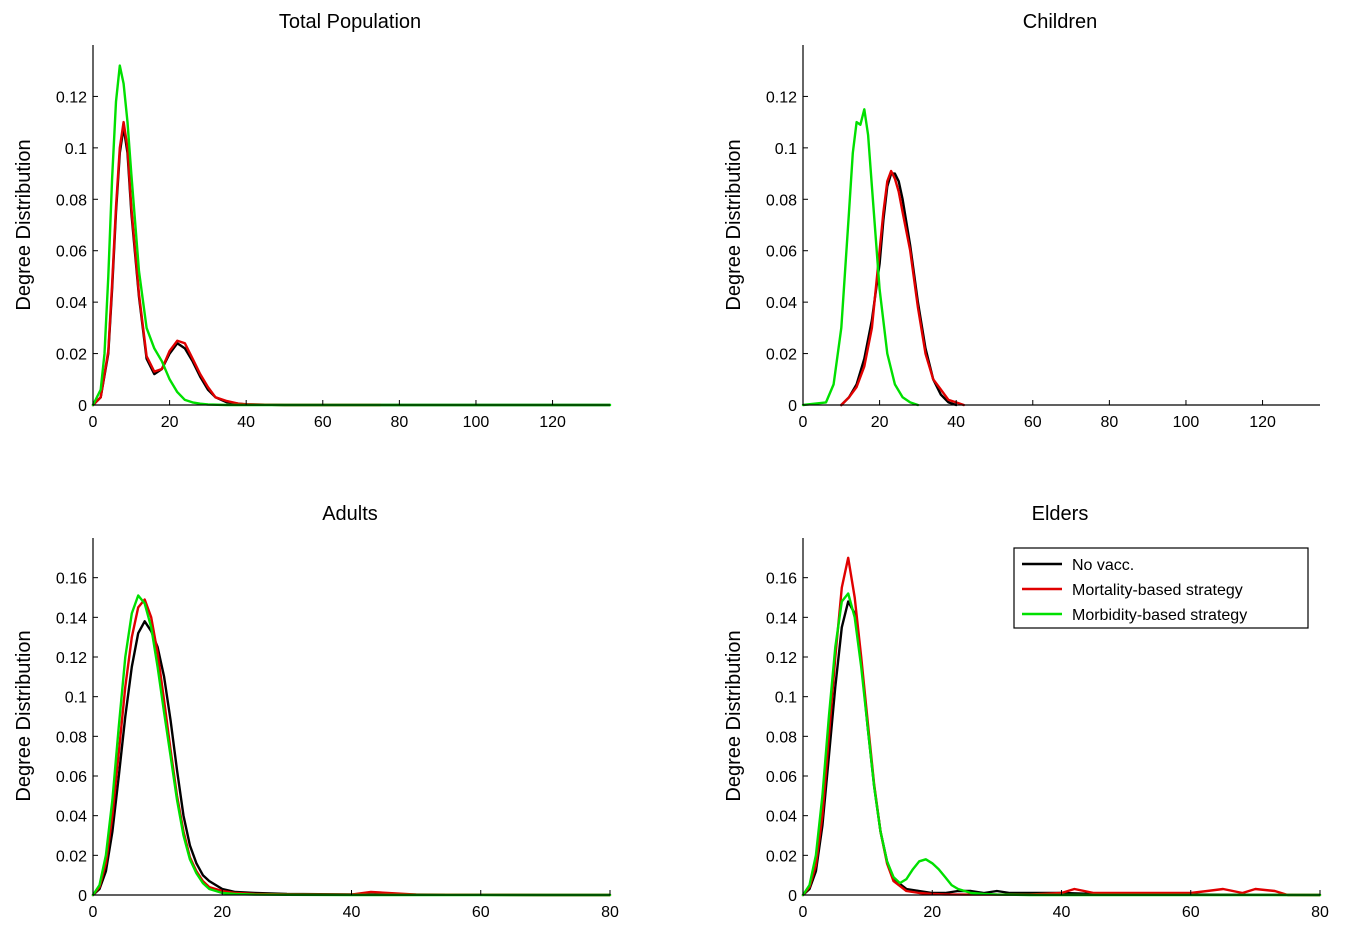  What do you see at coordinates (350, 22) in the screenshot?
I see `panel-title: Total Population` at bounding box center [350, 22].